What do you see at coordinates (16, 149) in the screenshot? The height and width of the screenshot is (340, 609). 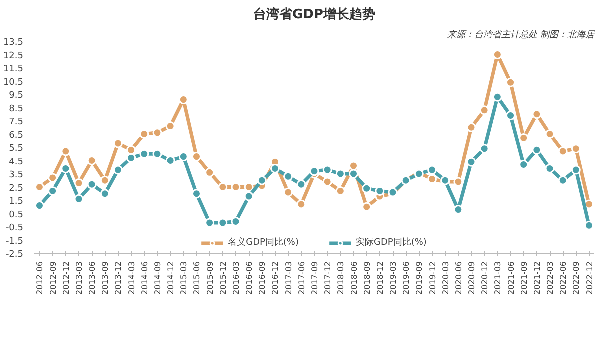 I see `y-tick-label: 5.5` at bounding box center [16, 149].